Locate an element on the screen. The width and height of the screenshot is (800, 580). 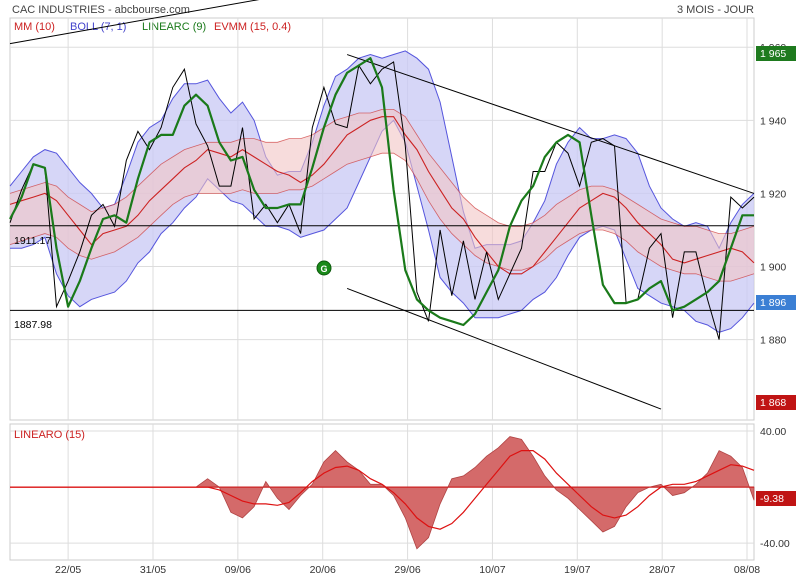
x-tick-label: 09/06 is located at coordinates (238, 570).